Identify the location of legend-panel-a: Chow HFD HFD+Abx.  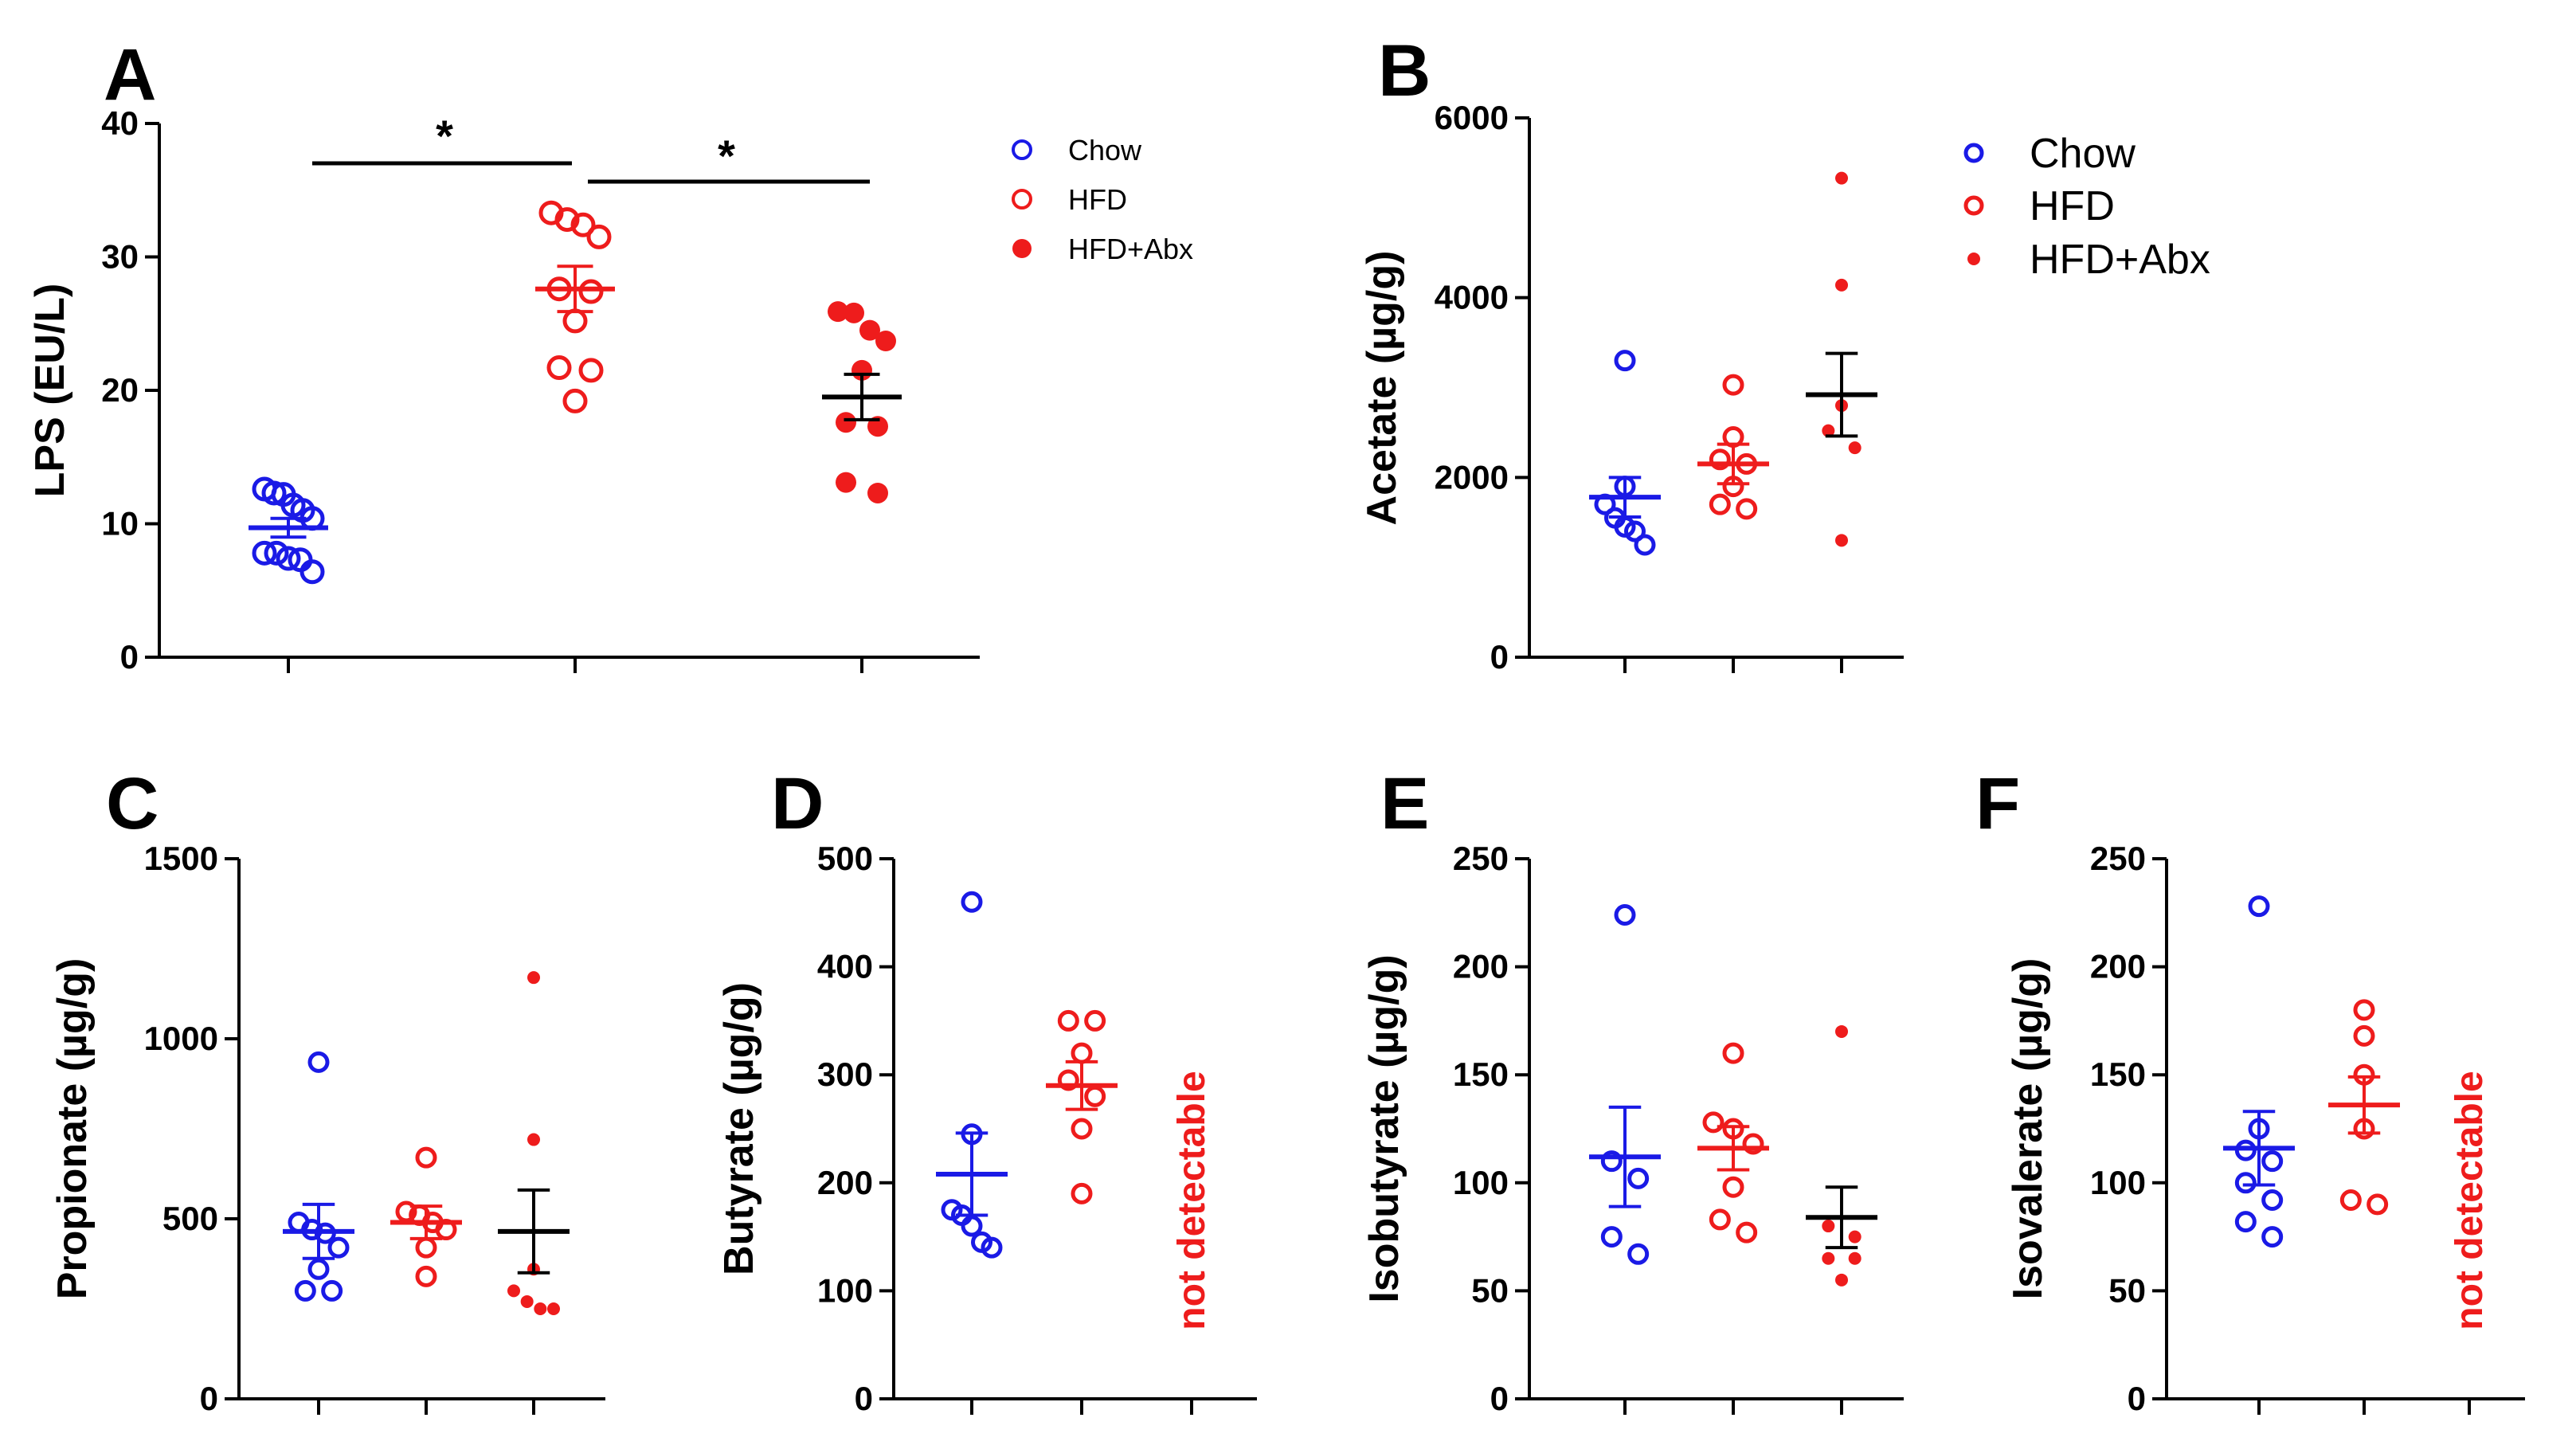
(1102, 199).